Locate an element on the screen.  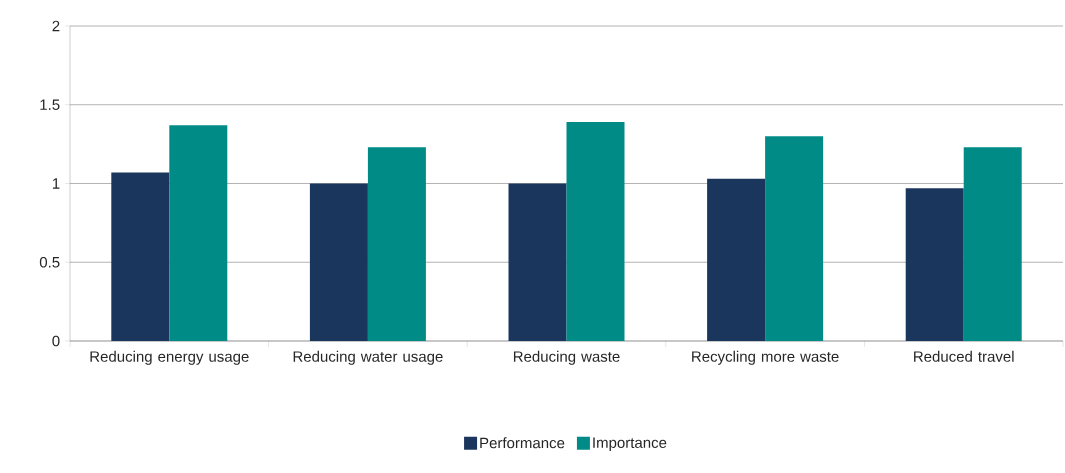
y-tick-label: 2 is located at coordinates (56, 26).